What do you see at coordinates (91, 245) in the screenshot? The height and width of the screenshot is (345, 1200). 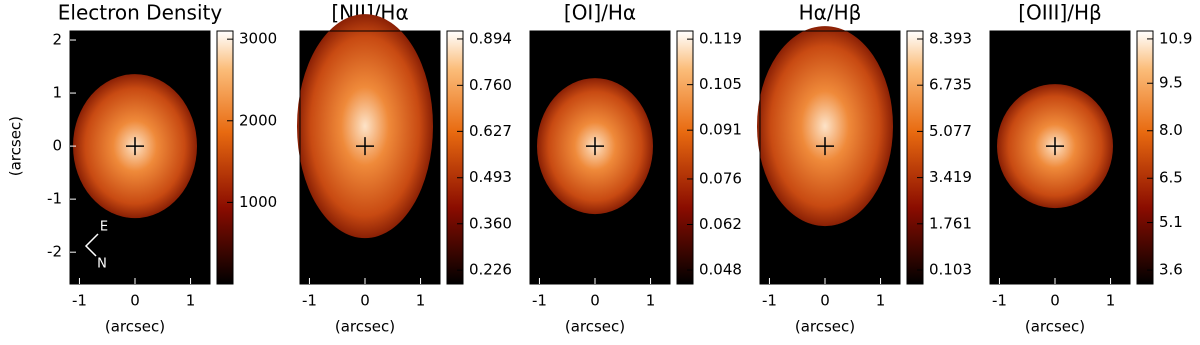 I see `compass` at bounding box center [91, 245].